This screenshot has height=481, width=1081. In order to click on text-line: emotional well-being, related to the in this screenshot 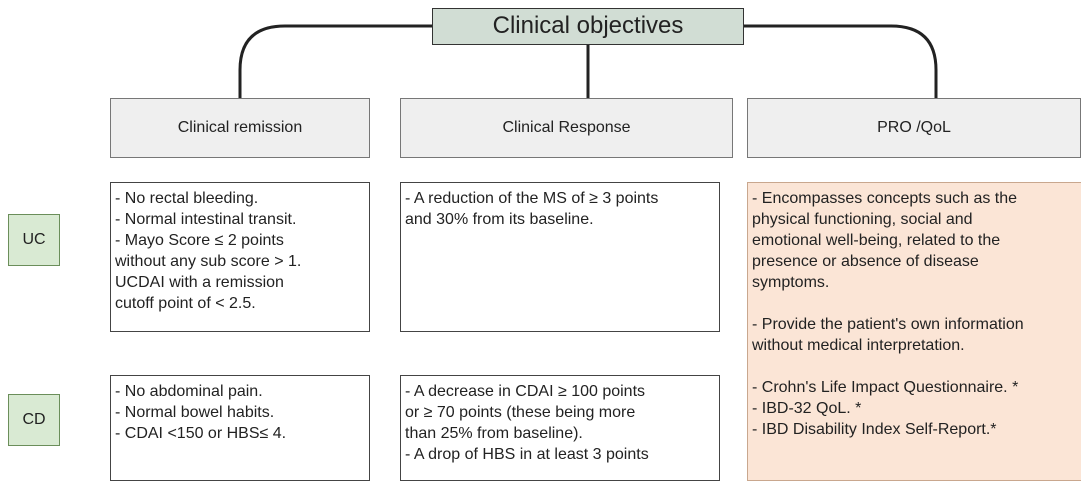, I will do `click(876, 240)`.